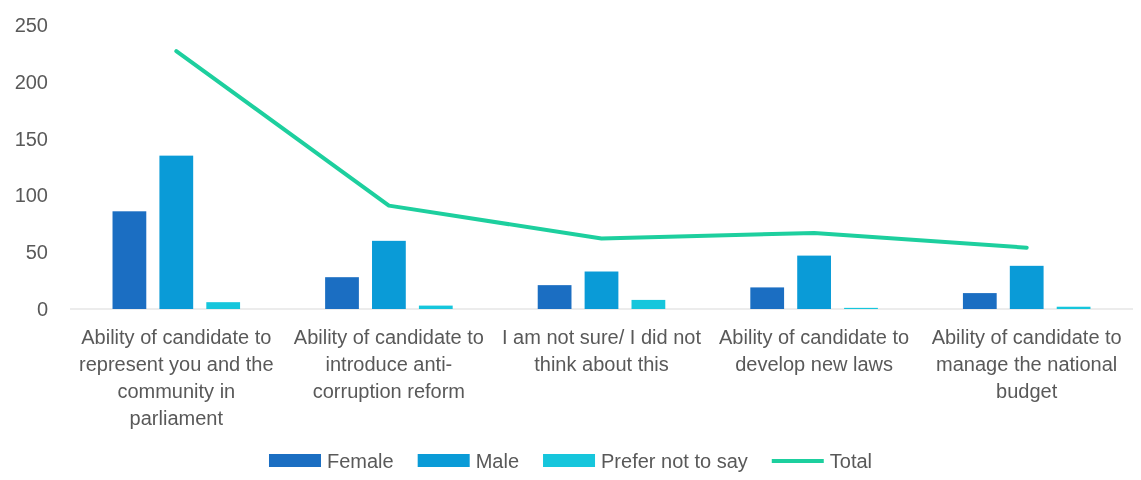 This screenshot has height=480, width=1141. What do you see at coordinates (674, 461) in the screenshot?
I see `legend-label: Prefer not to say` at bounding box center [674, 461].